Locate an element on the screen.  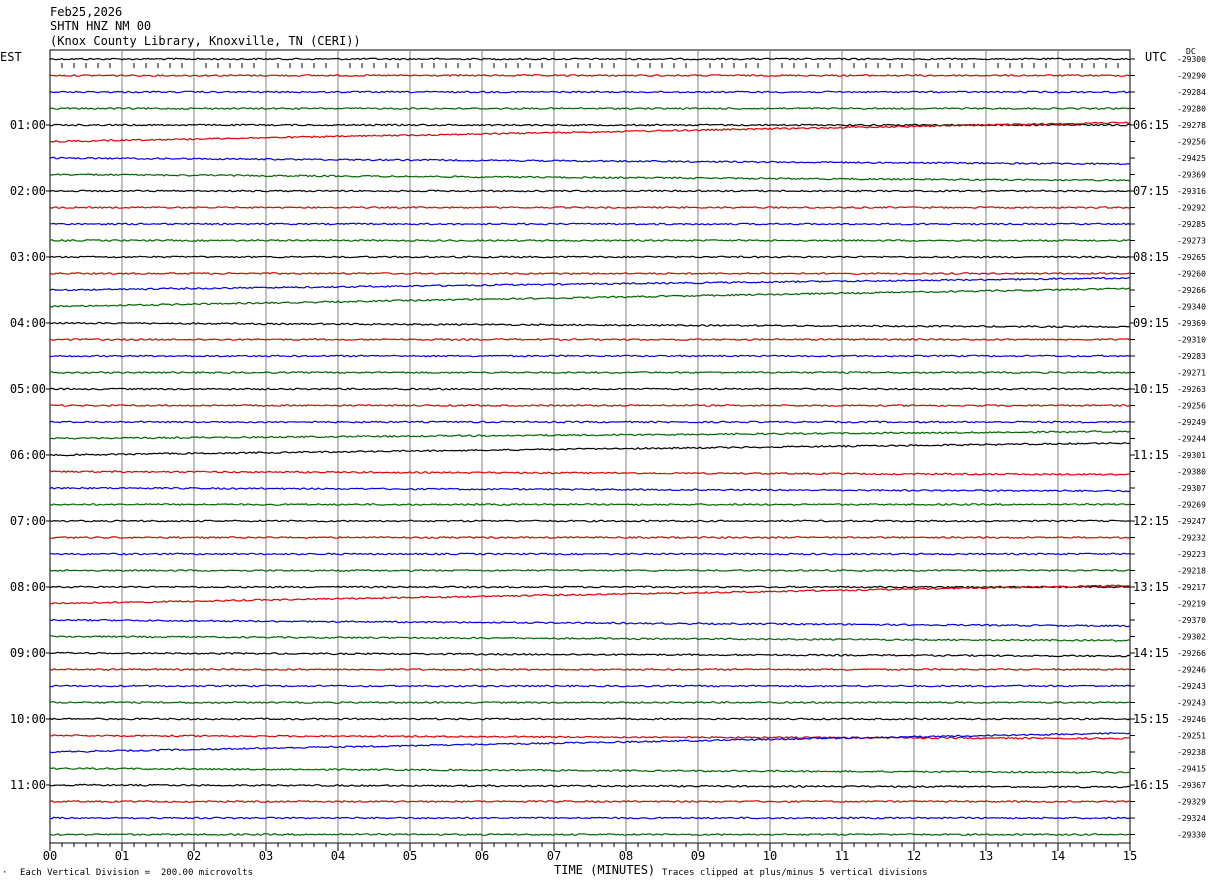
x-tick-label: 14 is located at coordinates (1058, 856).